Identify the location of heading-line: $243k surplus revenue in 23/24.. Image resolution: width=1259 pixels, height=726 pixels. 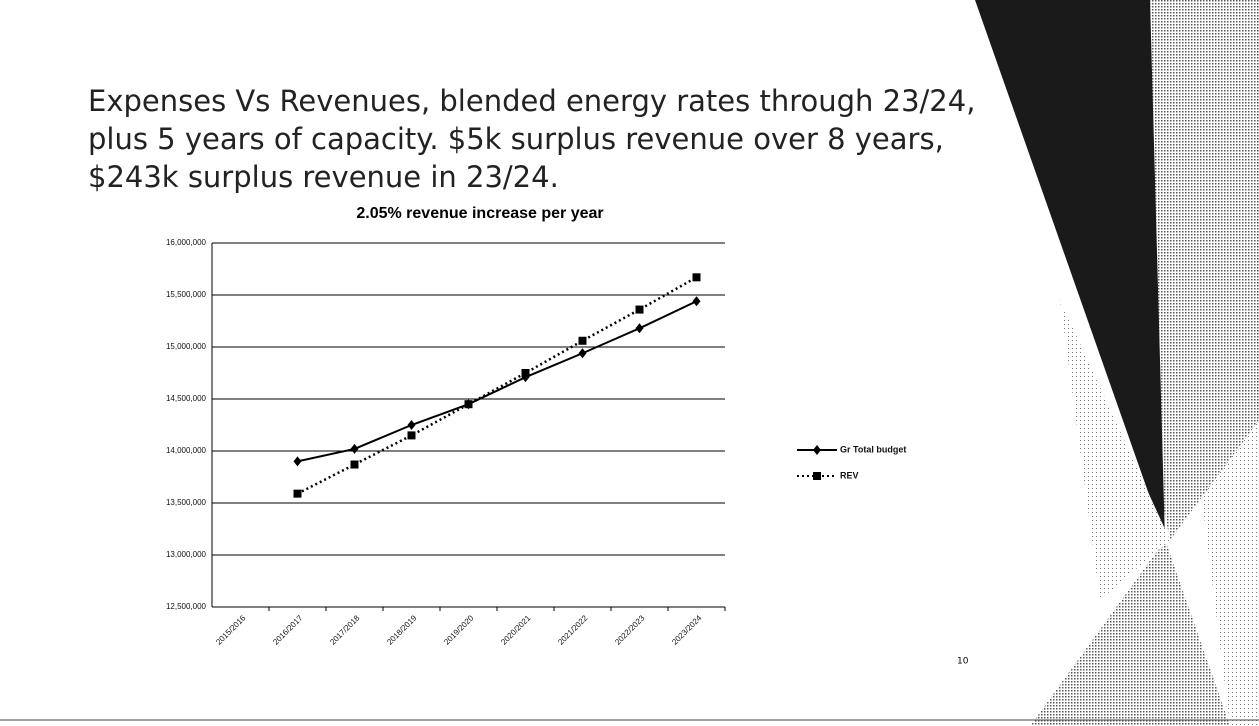
(323, 177).